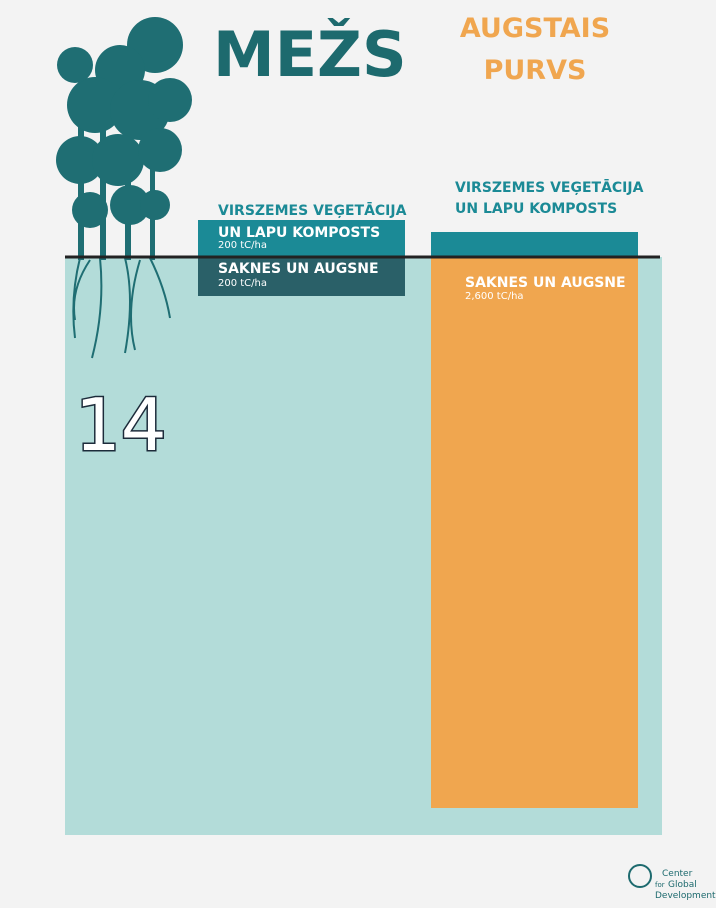  I want to click on logo-text: Development, so click(685, 896).